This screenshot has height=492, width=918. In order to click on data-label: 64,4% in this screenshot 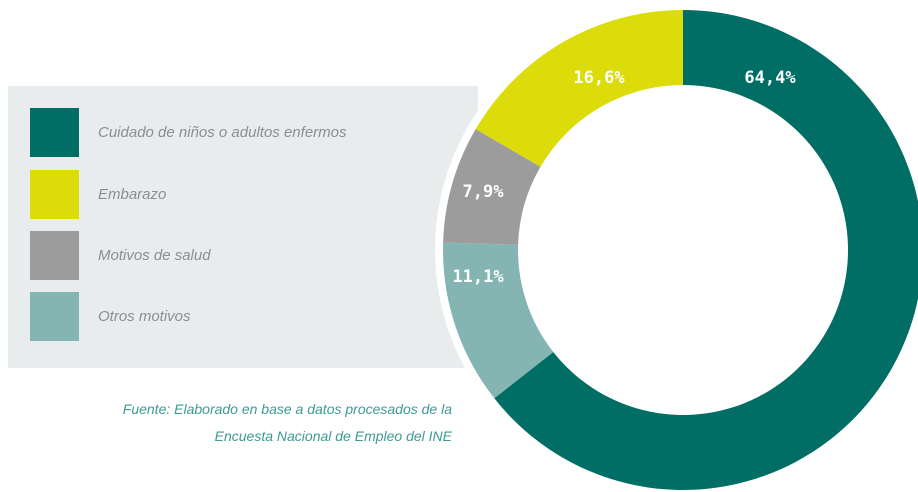, I will do `click(770, 78)`.